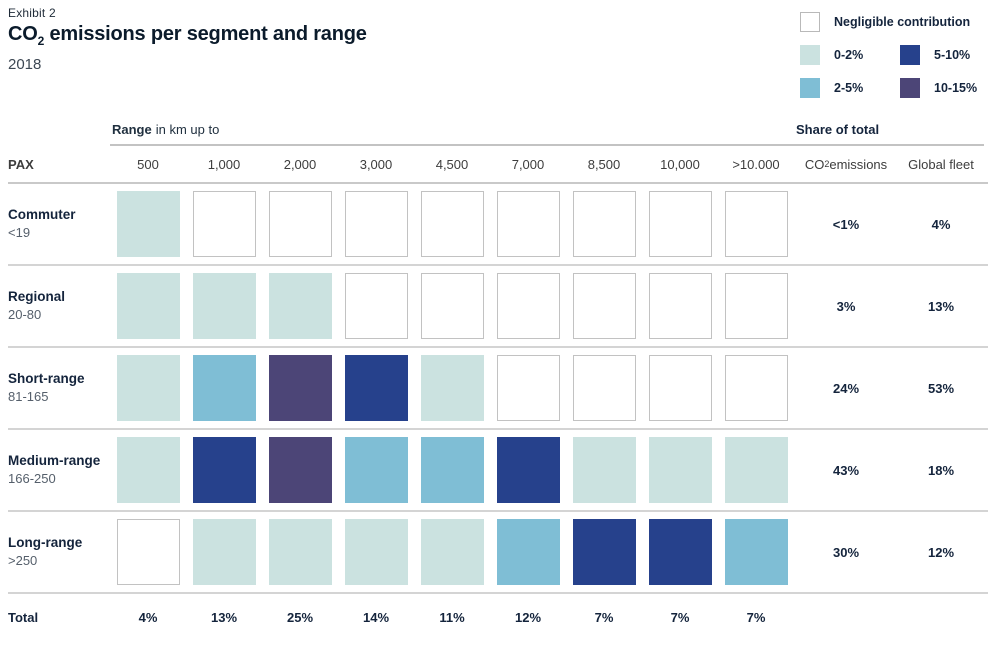 This screenshot has width=1000, height=648. What do you see at coordinates (42, 214) in the screenshot?
I see `segment-name: Commuter` at bounding box center [42, 214].